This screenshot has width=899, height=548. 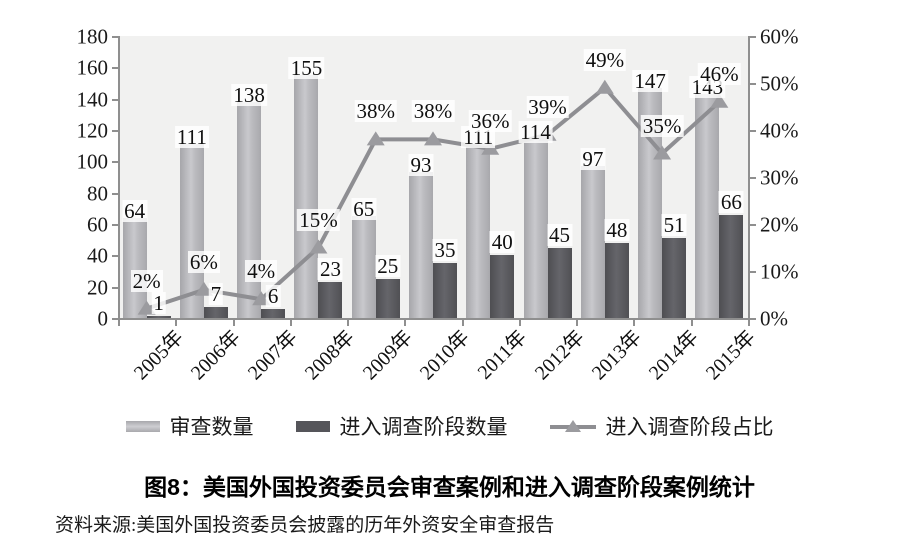 What do you see at coordinates (650, 80) in the screenshot?
I see `data-label-review-count-2014年: 147` at bounding box center [650, 80].